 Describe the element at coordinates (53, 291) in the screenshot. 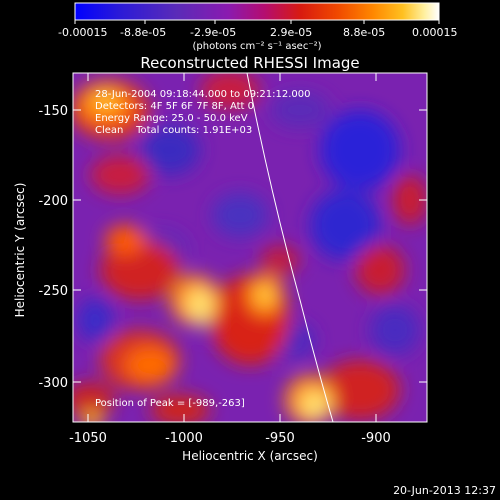

I see `y-tick-label: -250` at that location.